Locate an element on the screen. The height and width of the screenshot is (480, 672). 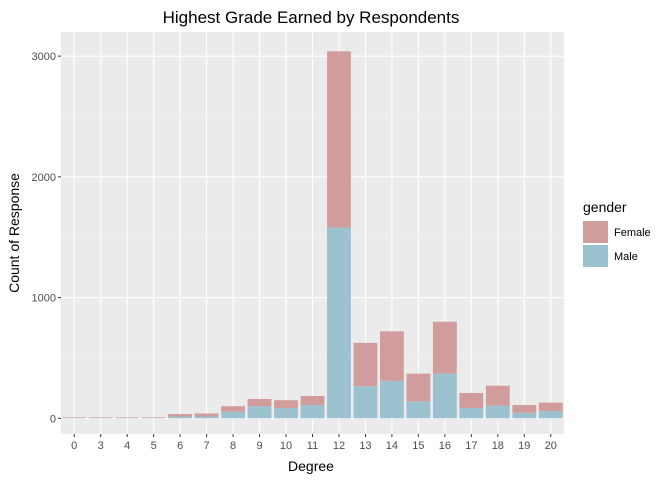
x-tick-label: 7 is located at coordinates (207, 446).